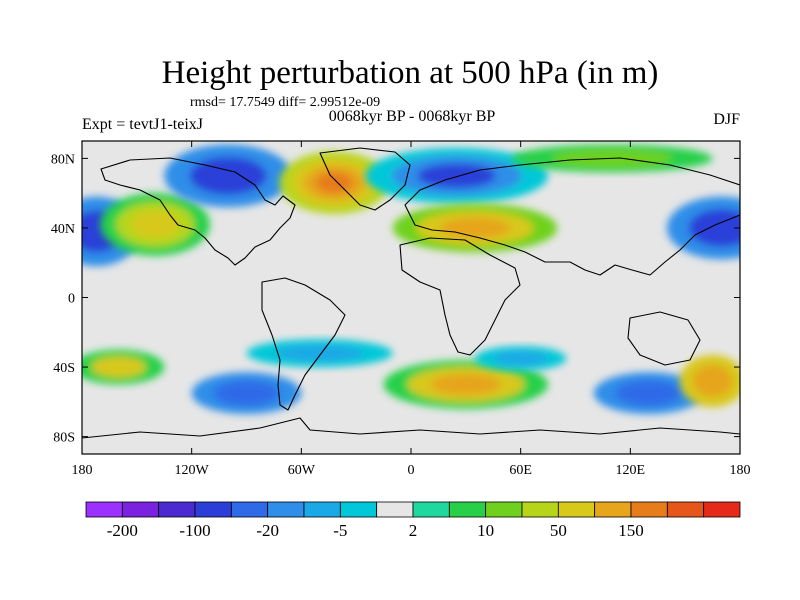 The image size is (800, 600). Describe the element at coordinates (460, 296) in the screenshot. I see `coastline-africa` at that location.